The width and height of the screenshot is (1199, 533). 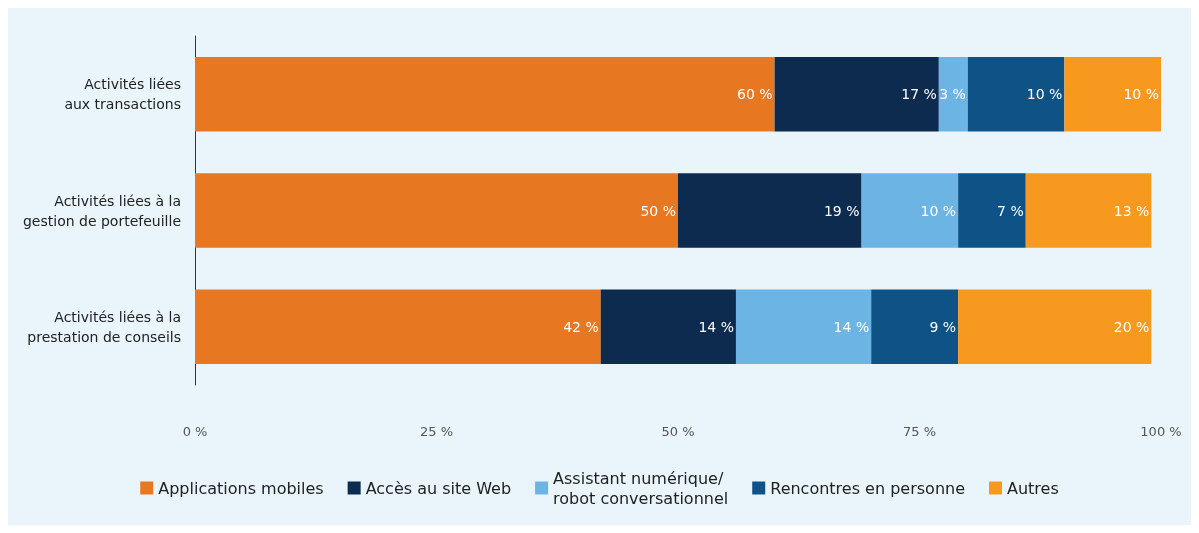 I want to click on data-label: 42 %, so click(x=581, y=326).